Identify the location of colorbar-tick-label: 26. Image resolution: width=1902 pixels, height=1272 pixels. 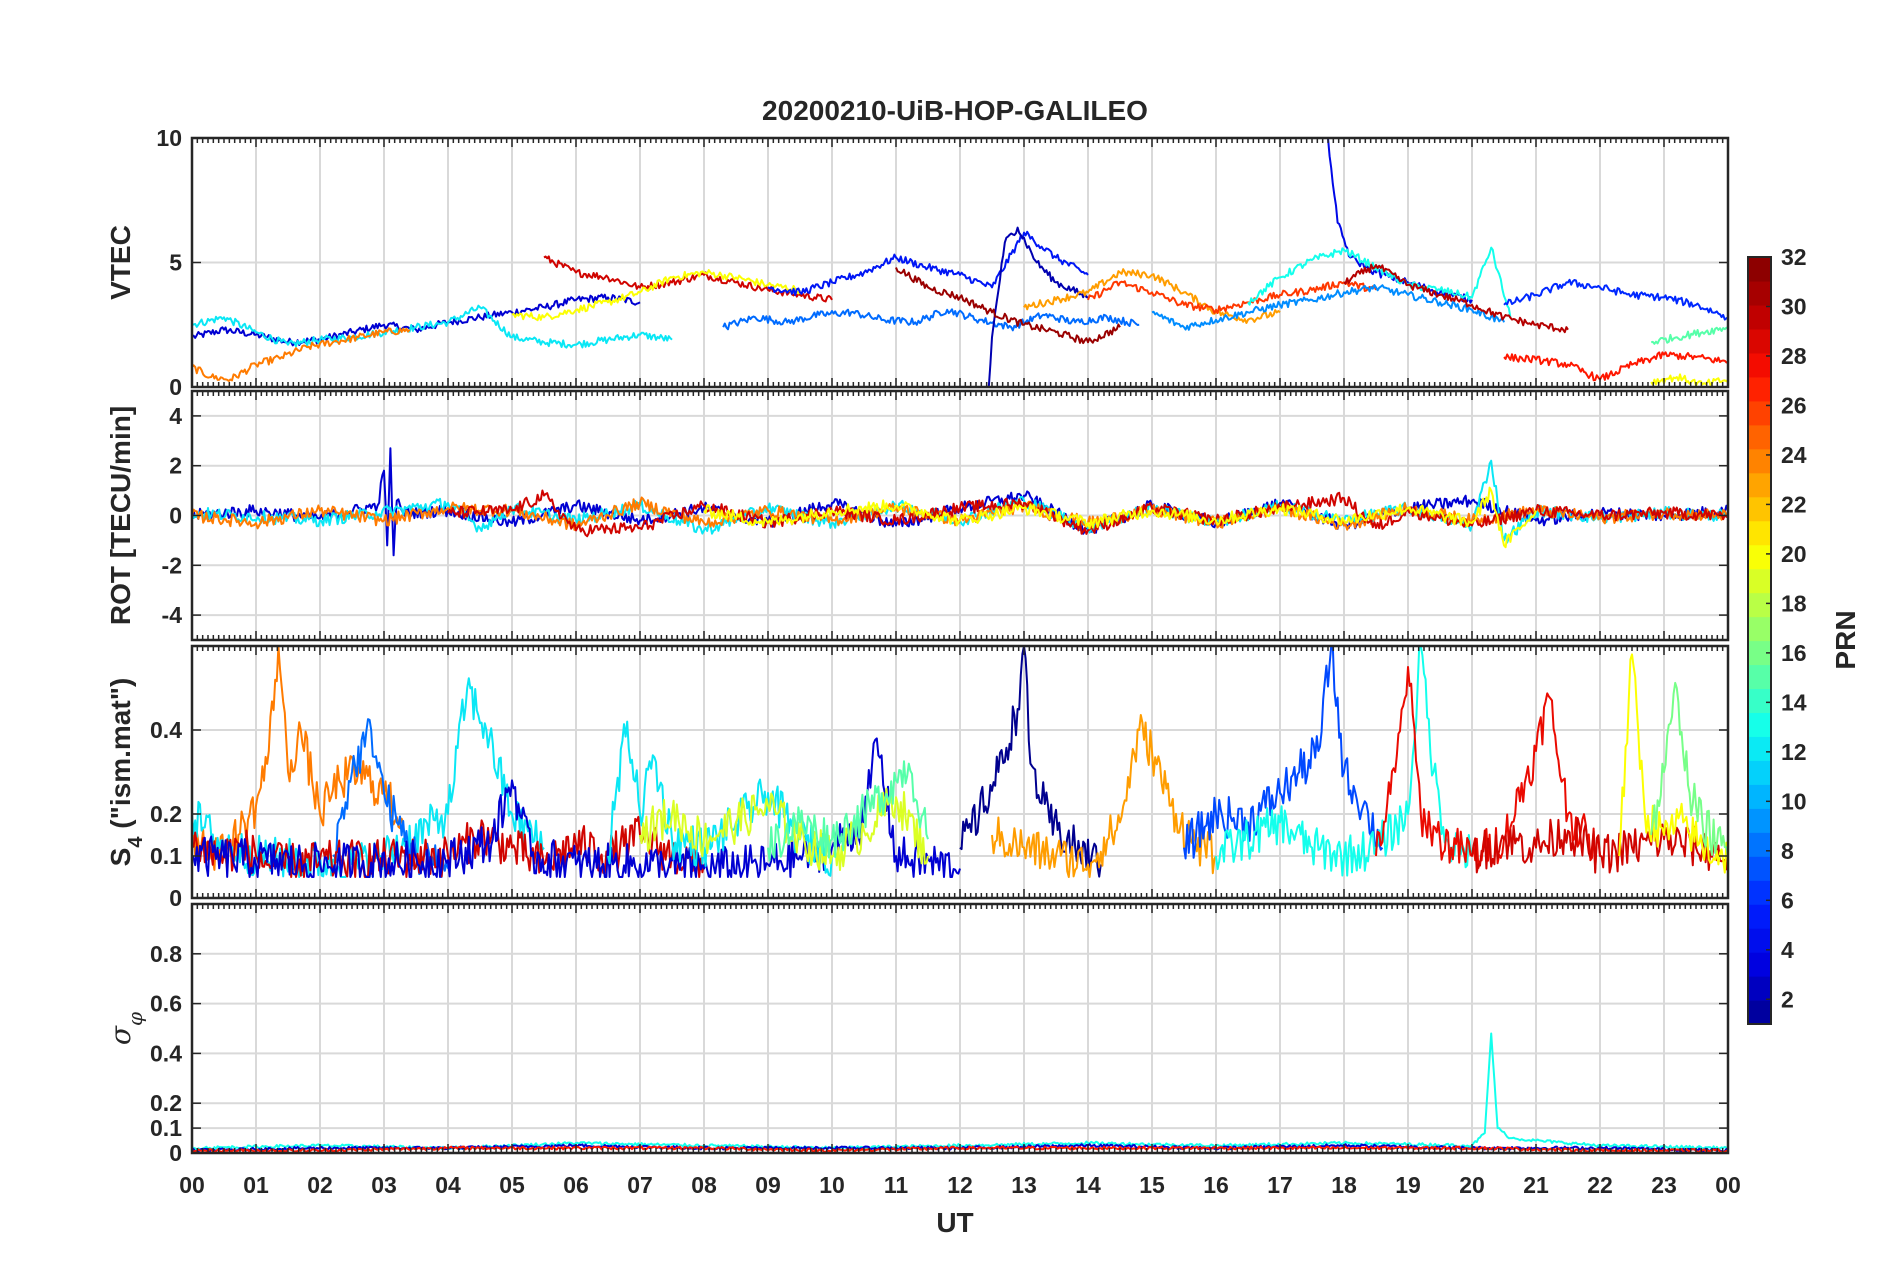
(1794, 405).